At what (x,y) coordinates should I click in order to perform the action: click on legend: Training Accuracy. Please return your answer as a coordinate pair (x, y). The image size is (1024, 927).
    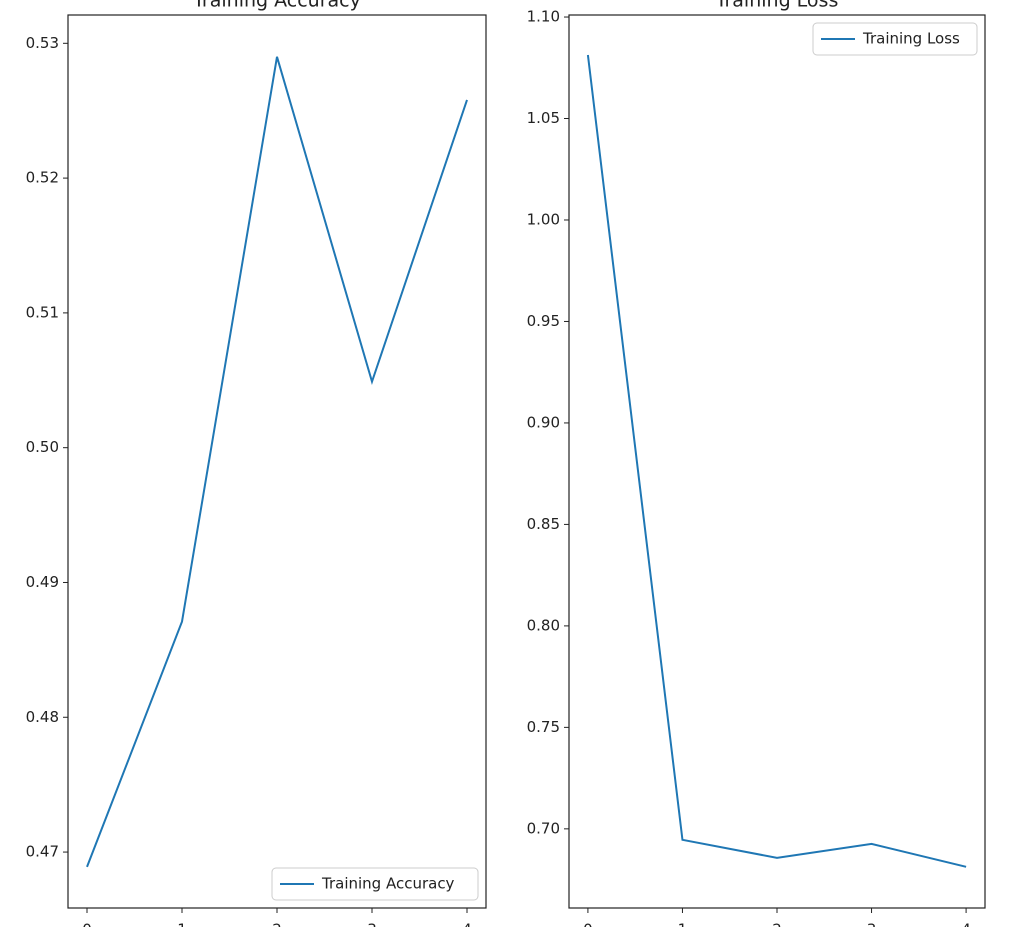
    Looking at the image, I should click on (375, 884).